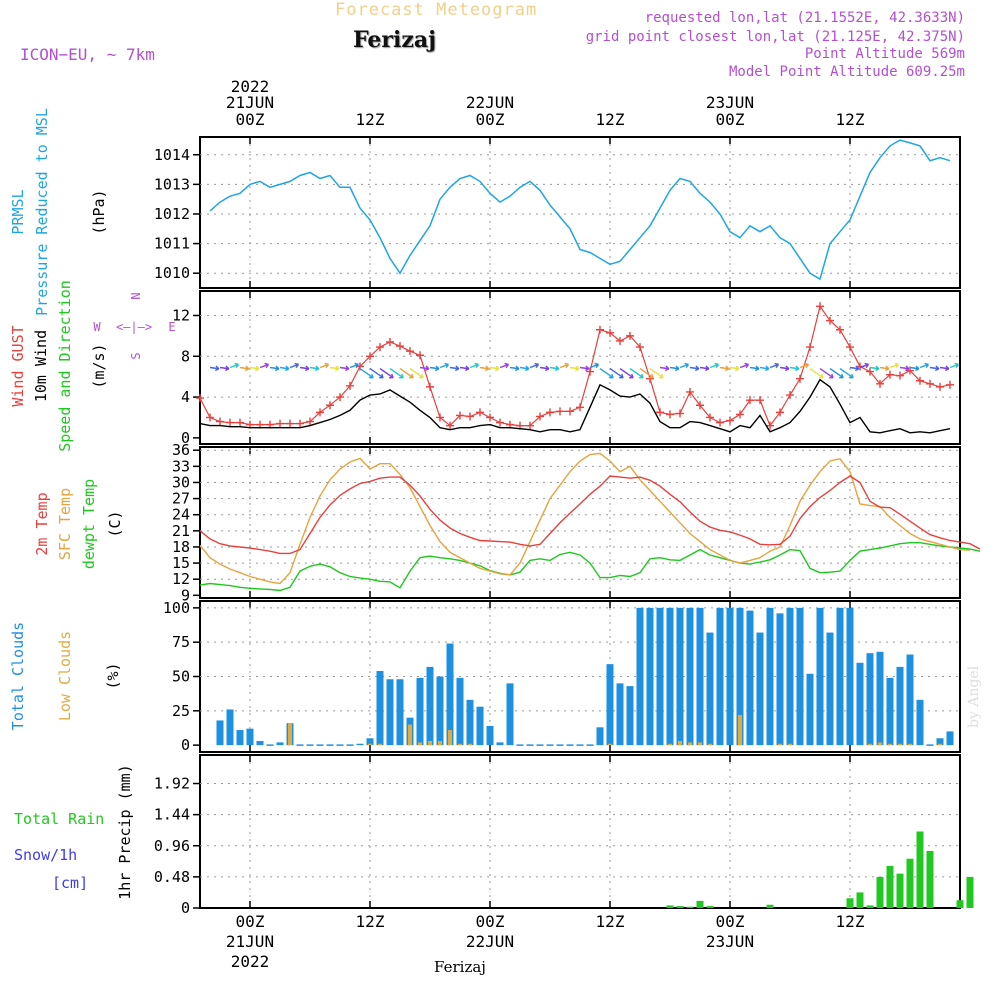  Describe the element at coordinates (250, 941) in the screenshot. I see `date-label-bottom: 21JUN` at that location.